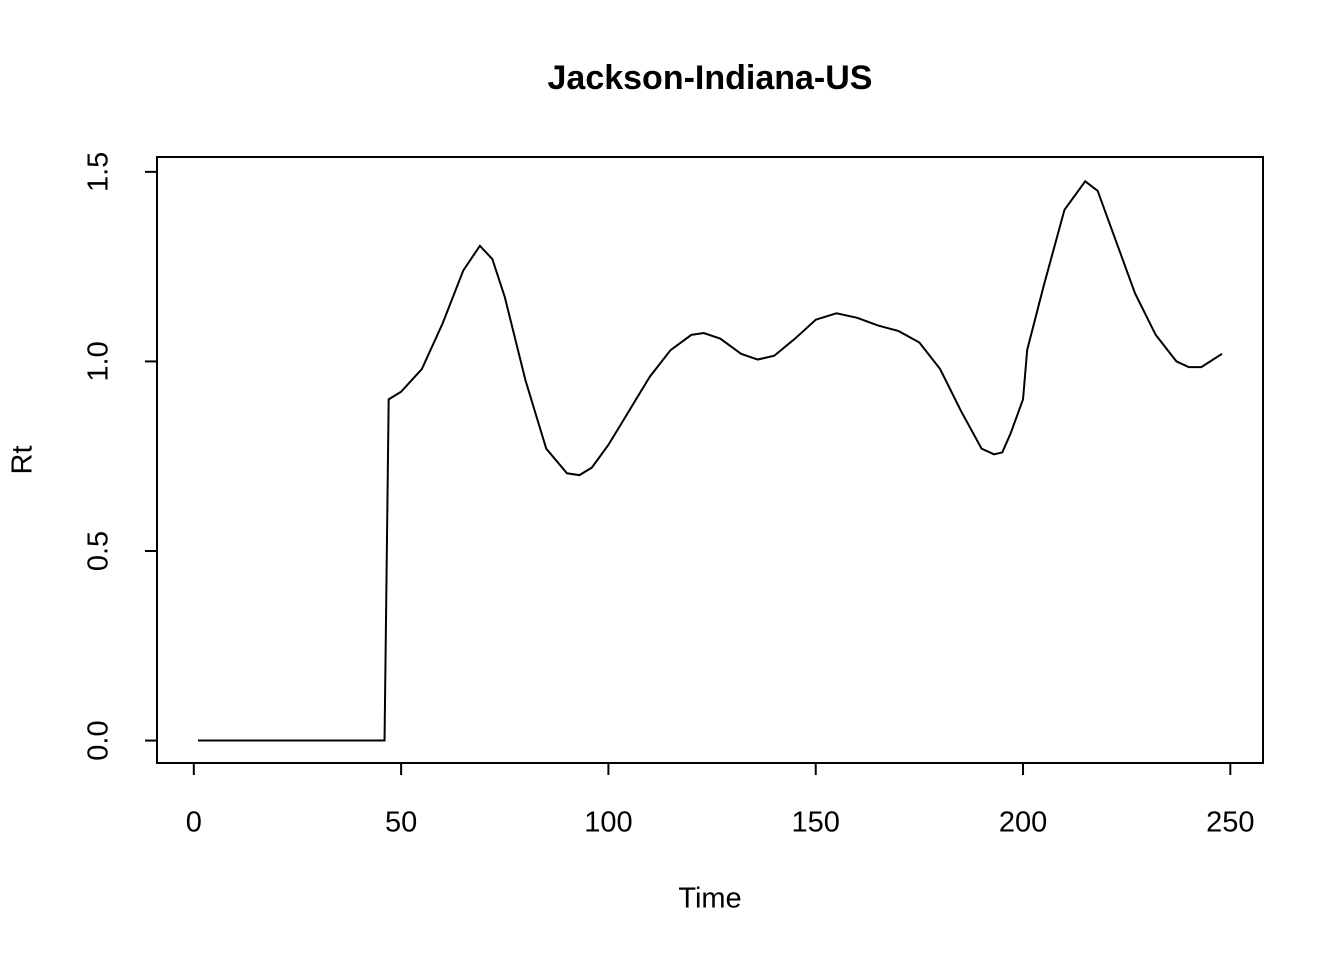  What do you see at coordinates (710, 78) in the screenshot?
I see `chart-title: Jackson-Indiana-US` at bounding box center [710, 78].